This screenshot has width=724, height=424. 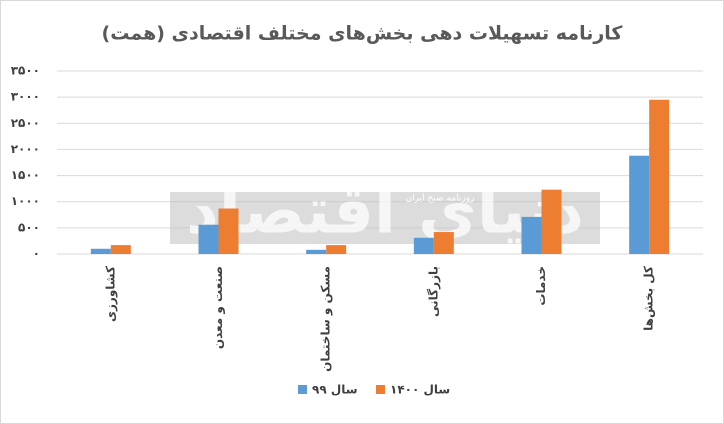 I want to click on y-tick-label: ۲۰۰۰, so click(x=25, y=149).